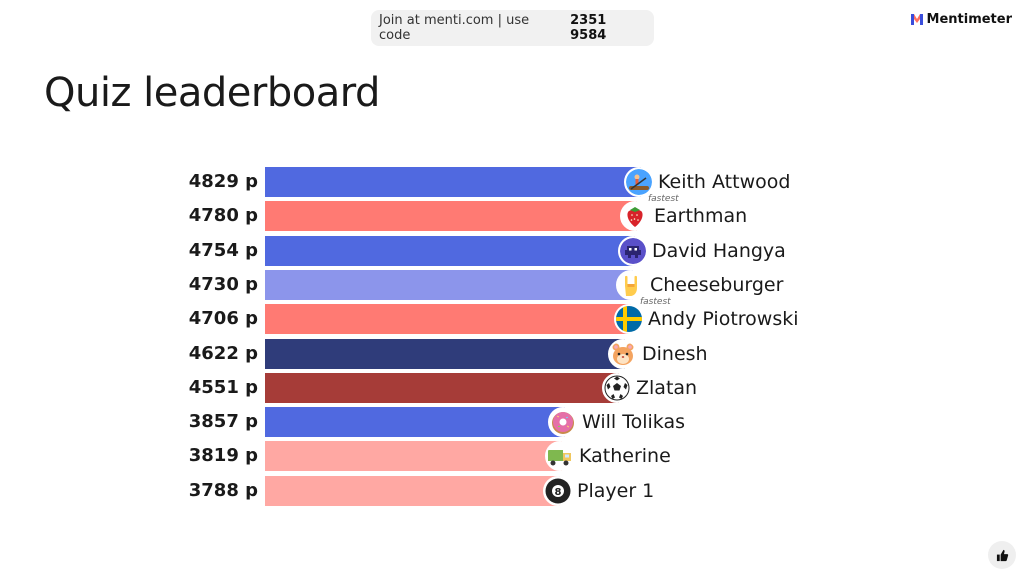 The image size is (1024, 577). What do you see at coordinates (969, 19) in the screenshot?
I see `brand-name: Mentimeter` at bounding box center [969, 19].